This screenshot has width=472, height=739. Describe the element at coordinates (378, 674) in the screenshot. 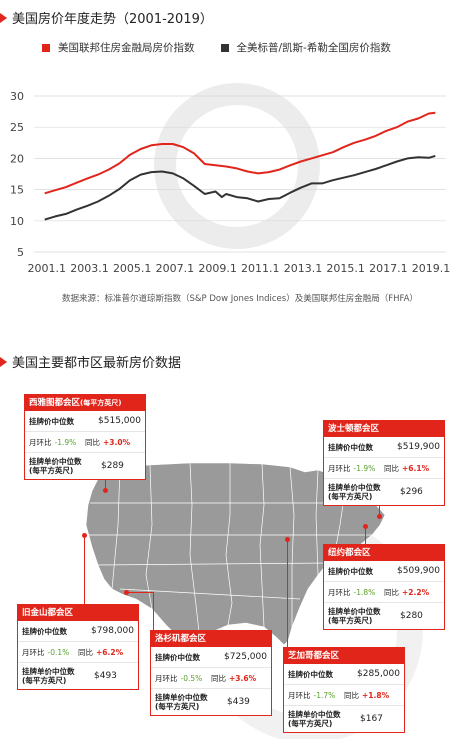

I see `median-price-value: $285,000` at that location.